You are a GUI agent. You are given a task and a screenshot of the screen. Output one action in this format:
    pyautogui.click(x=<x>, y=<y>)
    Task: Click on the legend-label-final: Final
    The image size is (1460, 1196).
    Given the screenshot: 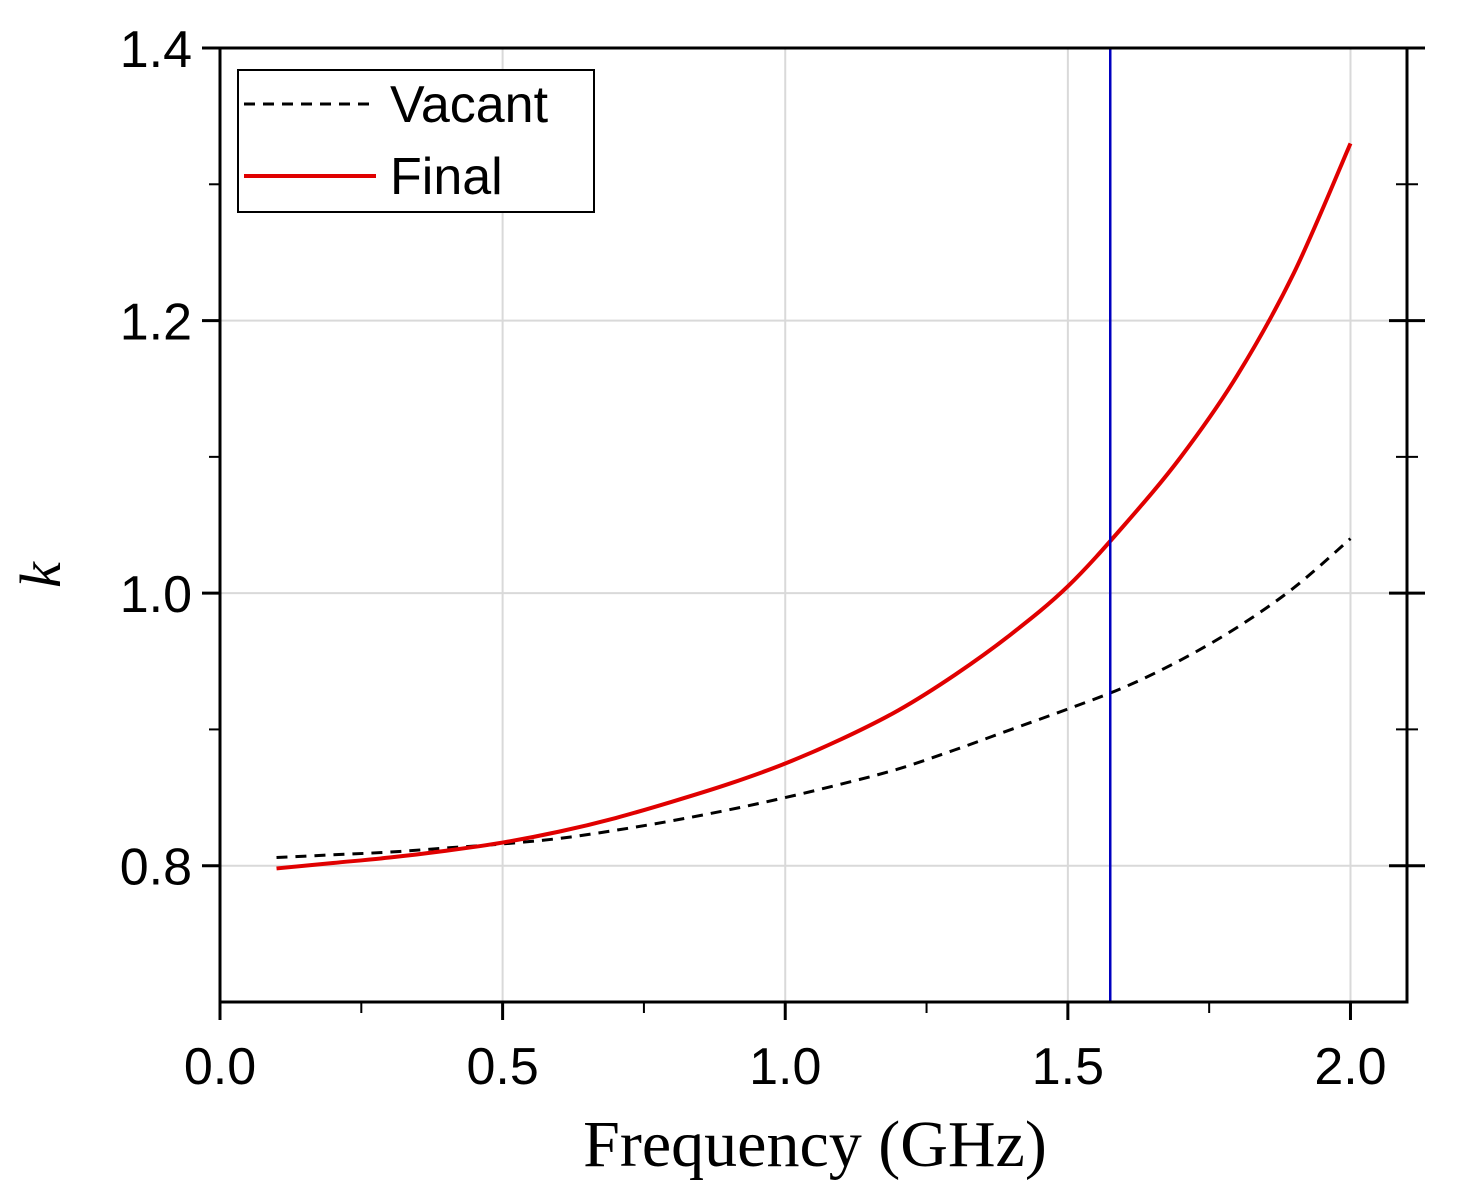 What is the action you would take?
    pyautogui.click(x=446, y=177)
    